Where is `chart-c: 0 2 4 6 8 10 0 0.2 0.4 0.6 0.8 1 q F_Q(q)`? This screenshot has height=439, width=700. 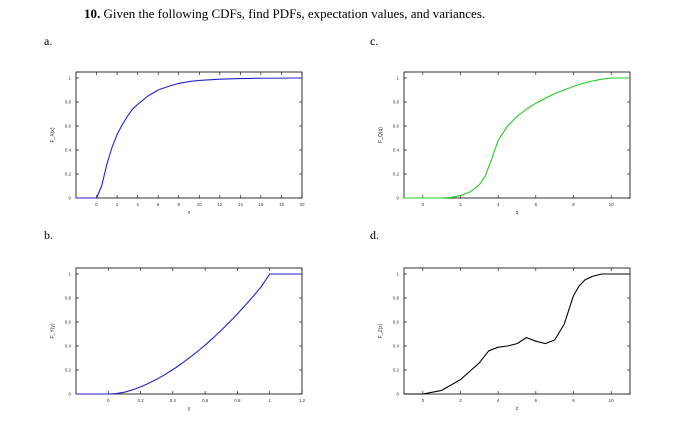 chart-c: 0 2 4 6 8 10 0 0.2 0.4 0.6 0.8 1 q F_Q(q) is located at coordinates (504, 143).